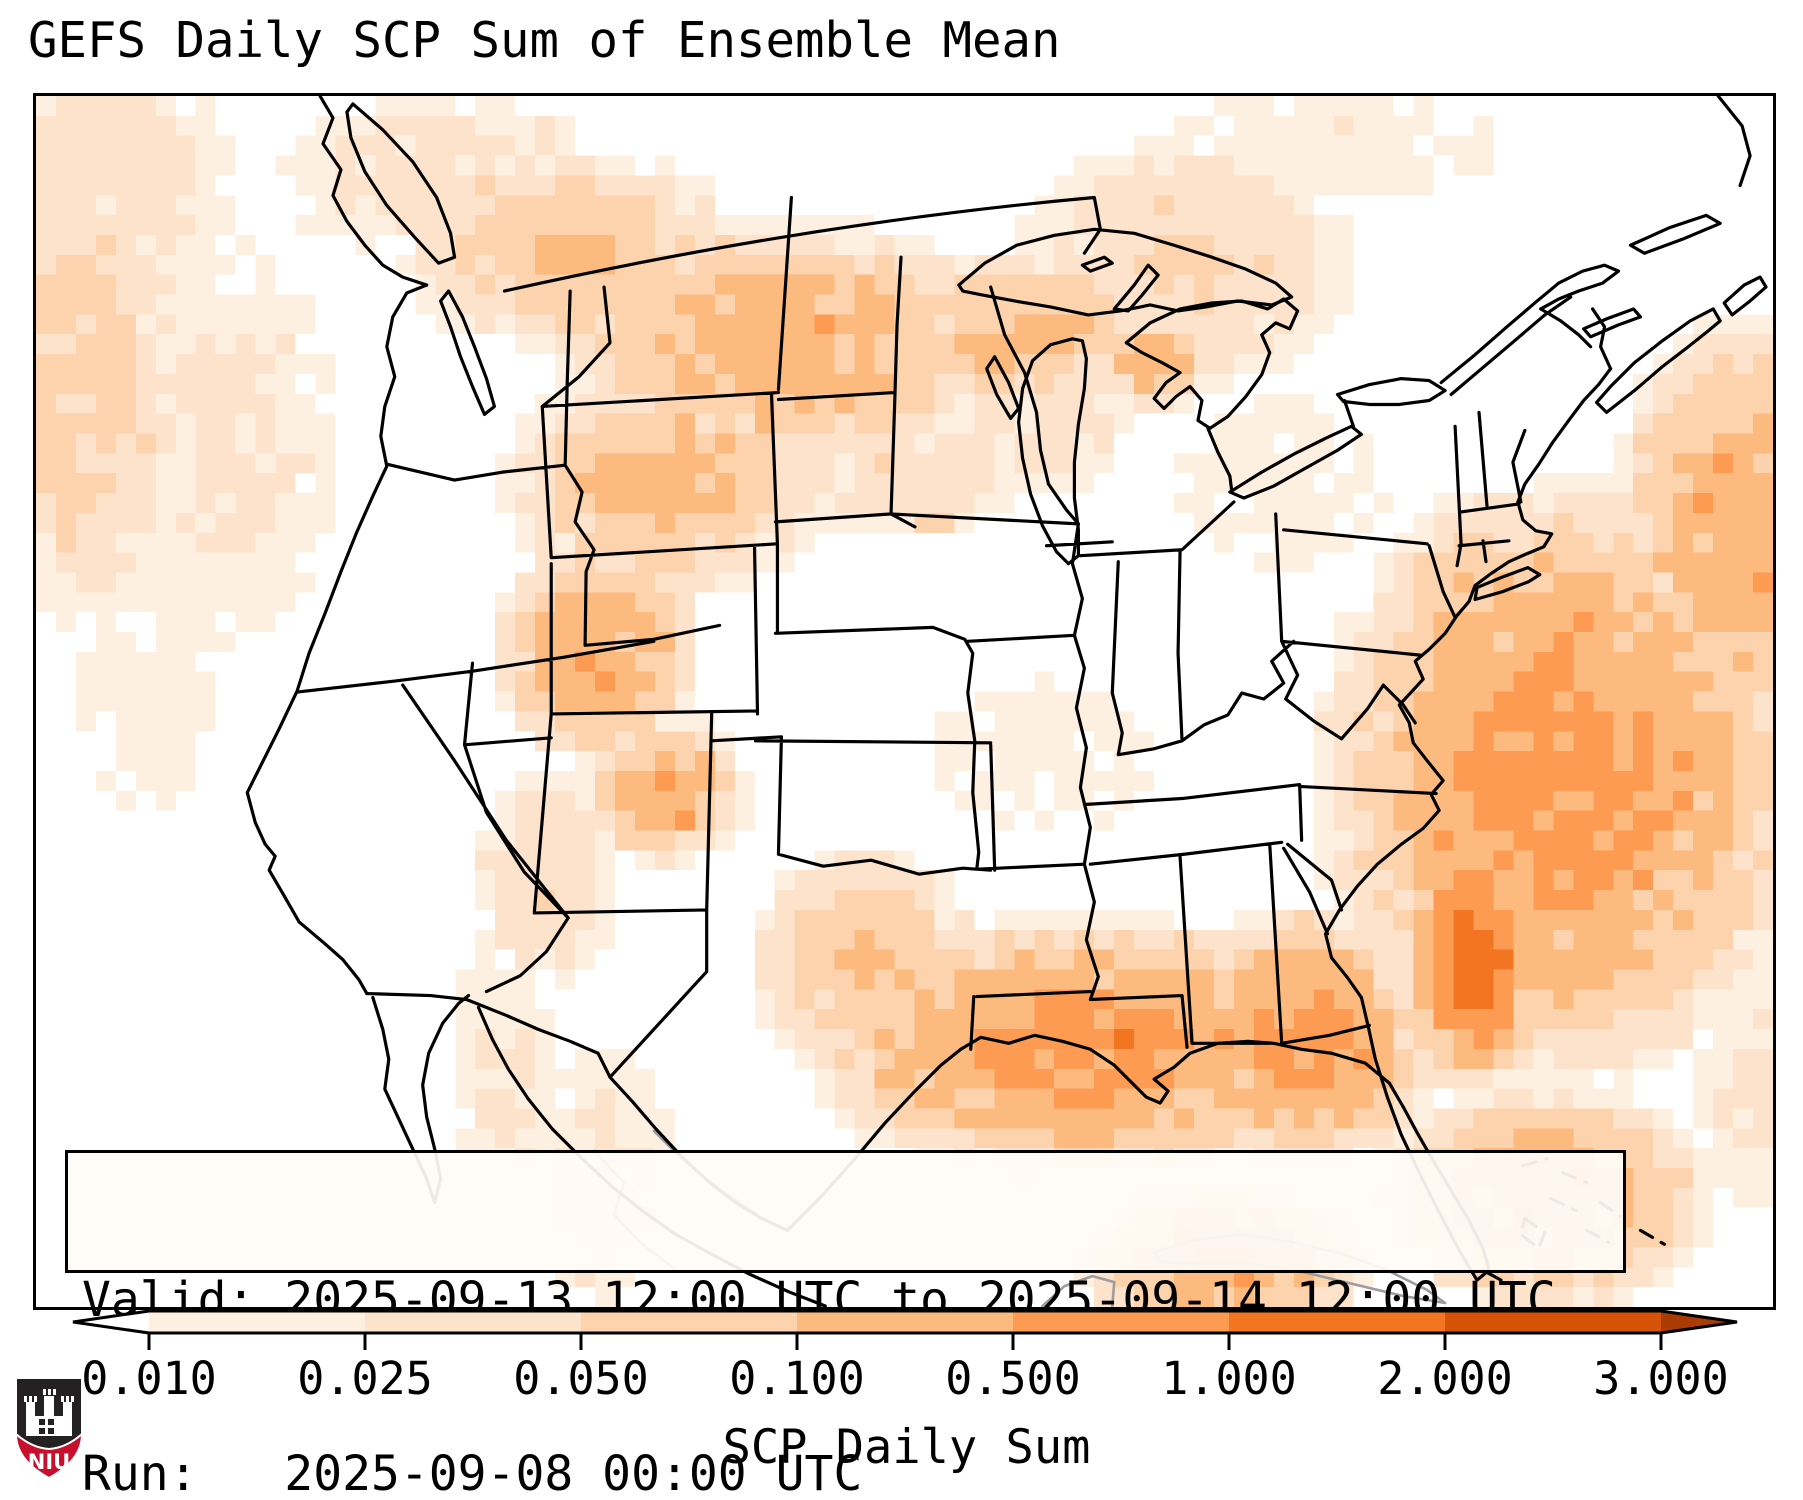 The width and height of the screenshot is (1803, 1500). I want to click on colorbar-over-arrow, so click(1699, 1322).